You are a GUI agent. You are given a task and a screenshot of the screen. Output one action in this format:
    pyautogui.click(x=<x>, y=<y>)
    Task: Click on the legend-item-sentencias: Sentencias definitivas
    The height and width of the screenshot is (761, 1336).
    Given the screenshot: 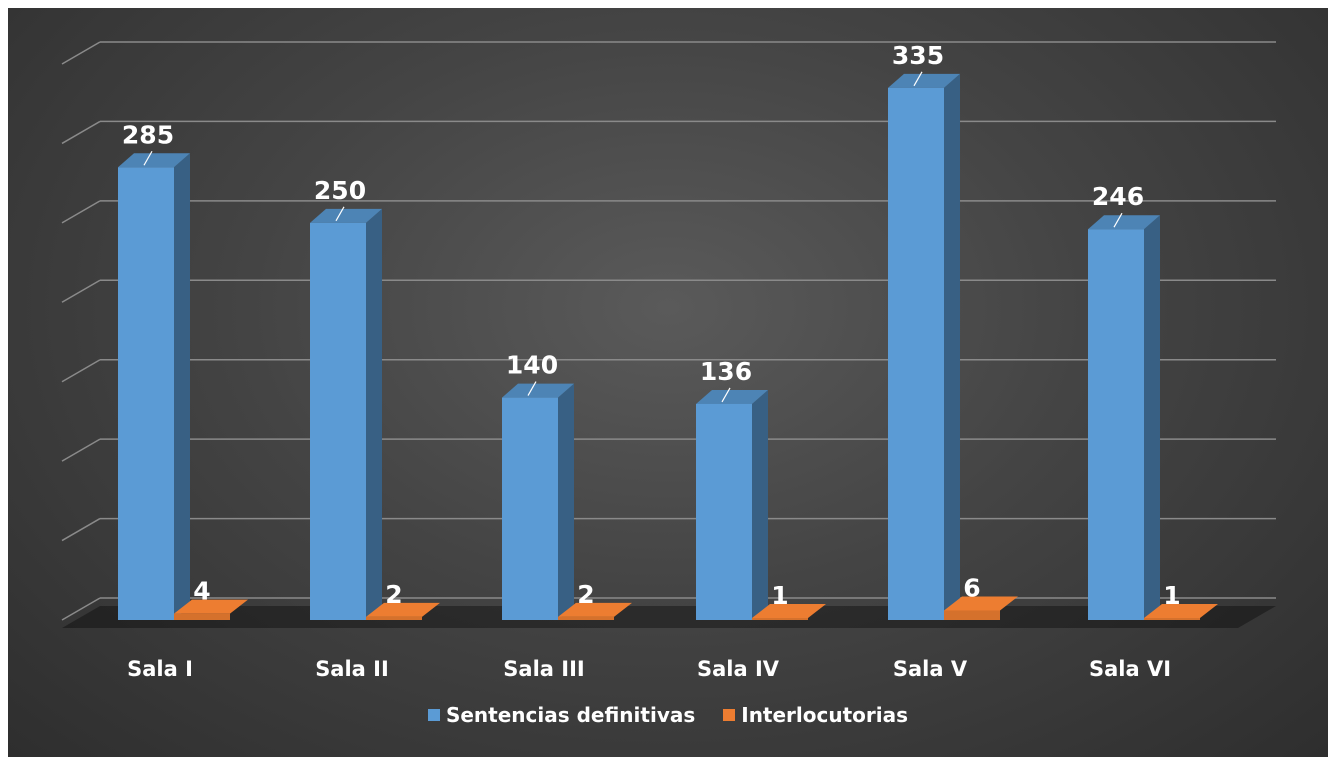 What is the action you would take?
    pyautogui.click(x=561, y=715)
    